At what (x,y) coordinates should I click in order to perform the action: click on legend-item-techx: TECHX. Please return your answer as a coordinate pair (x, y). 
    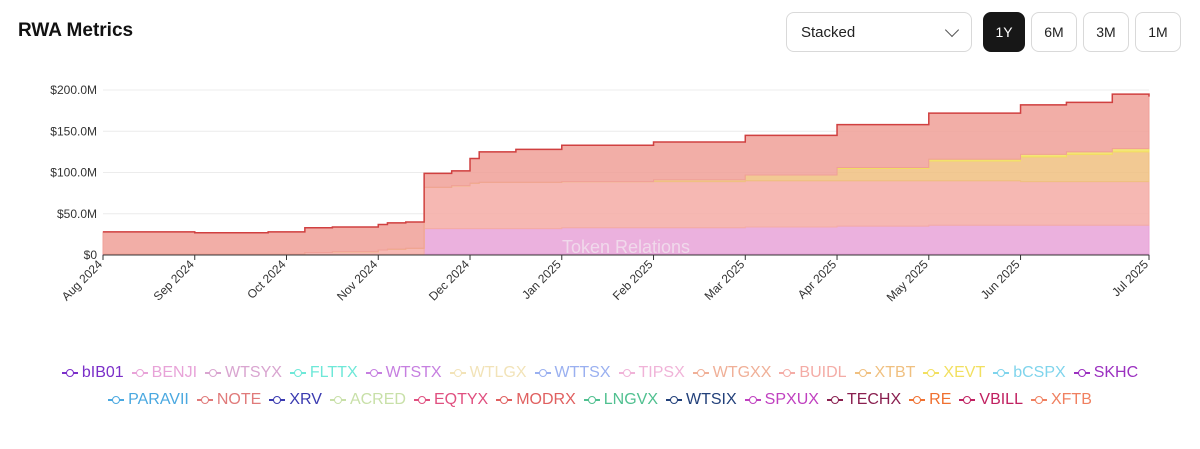
    Looking at the image, I should click on (863, 400).